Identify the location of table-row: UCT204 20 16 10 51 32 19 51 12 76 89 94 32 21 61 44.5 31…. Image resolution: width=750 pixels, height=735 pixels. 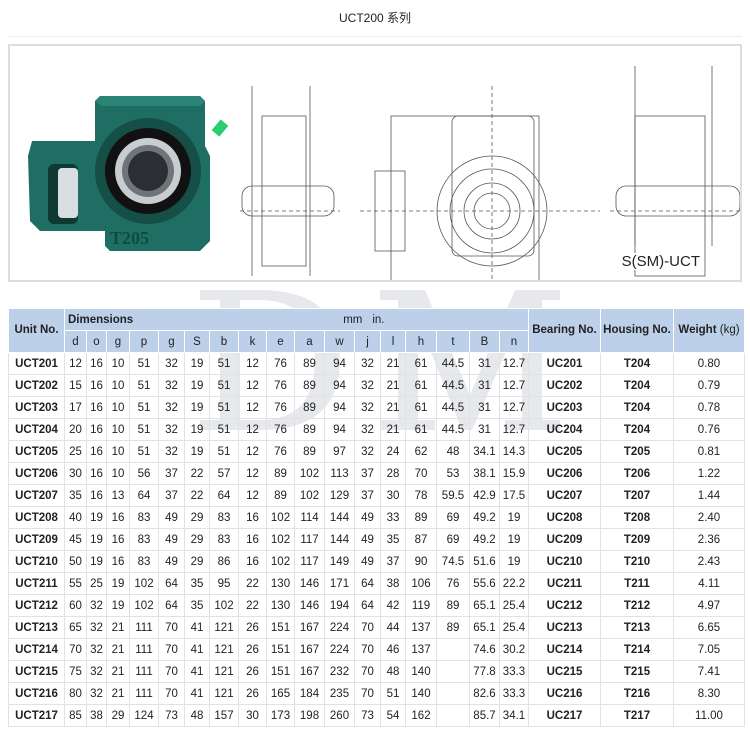
(376, 429).